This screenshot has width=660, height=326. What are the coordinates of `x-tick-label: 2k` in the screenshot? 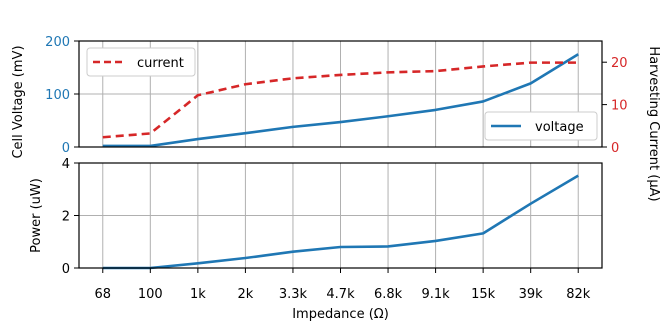 It's located at (246, 294).